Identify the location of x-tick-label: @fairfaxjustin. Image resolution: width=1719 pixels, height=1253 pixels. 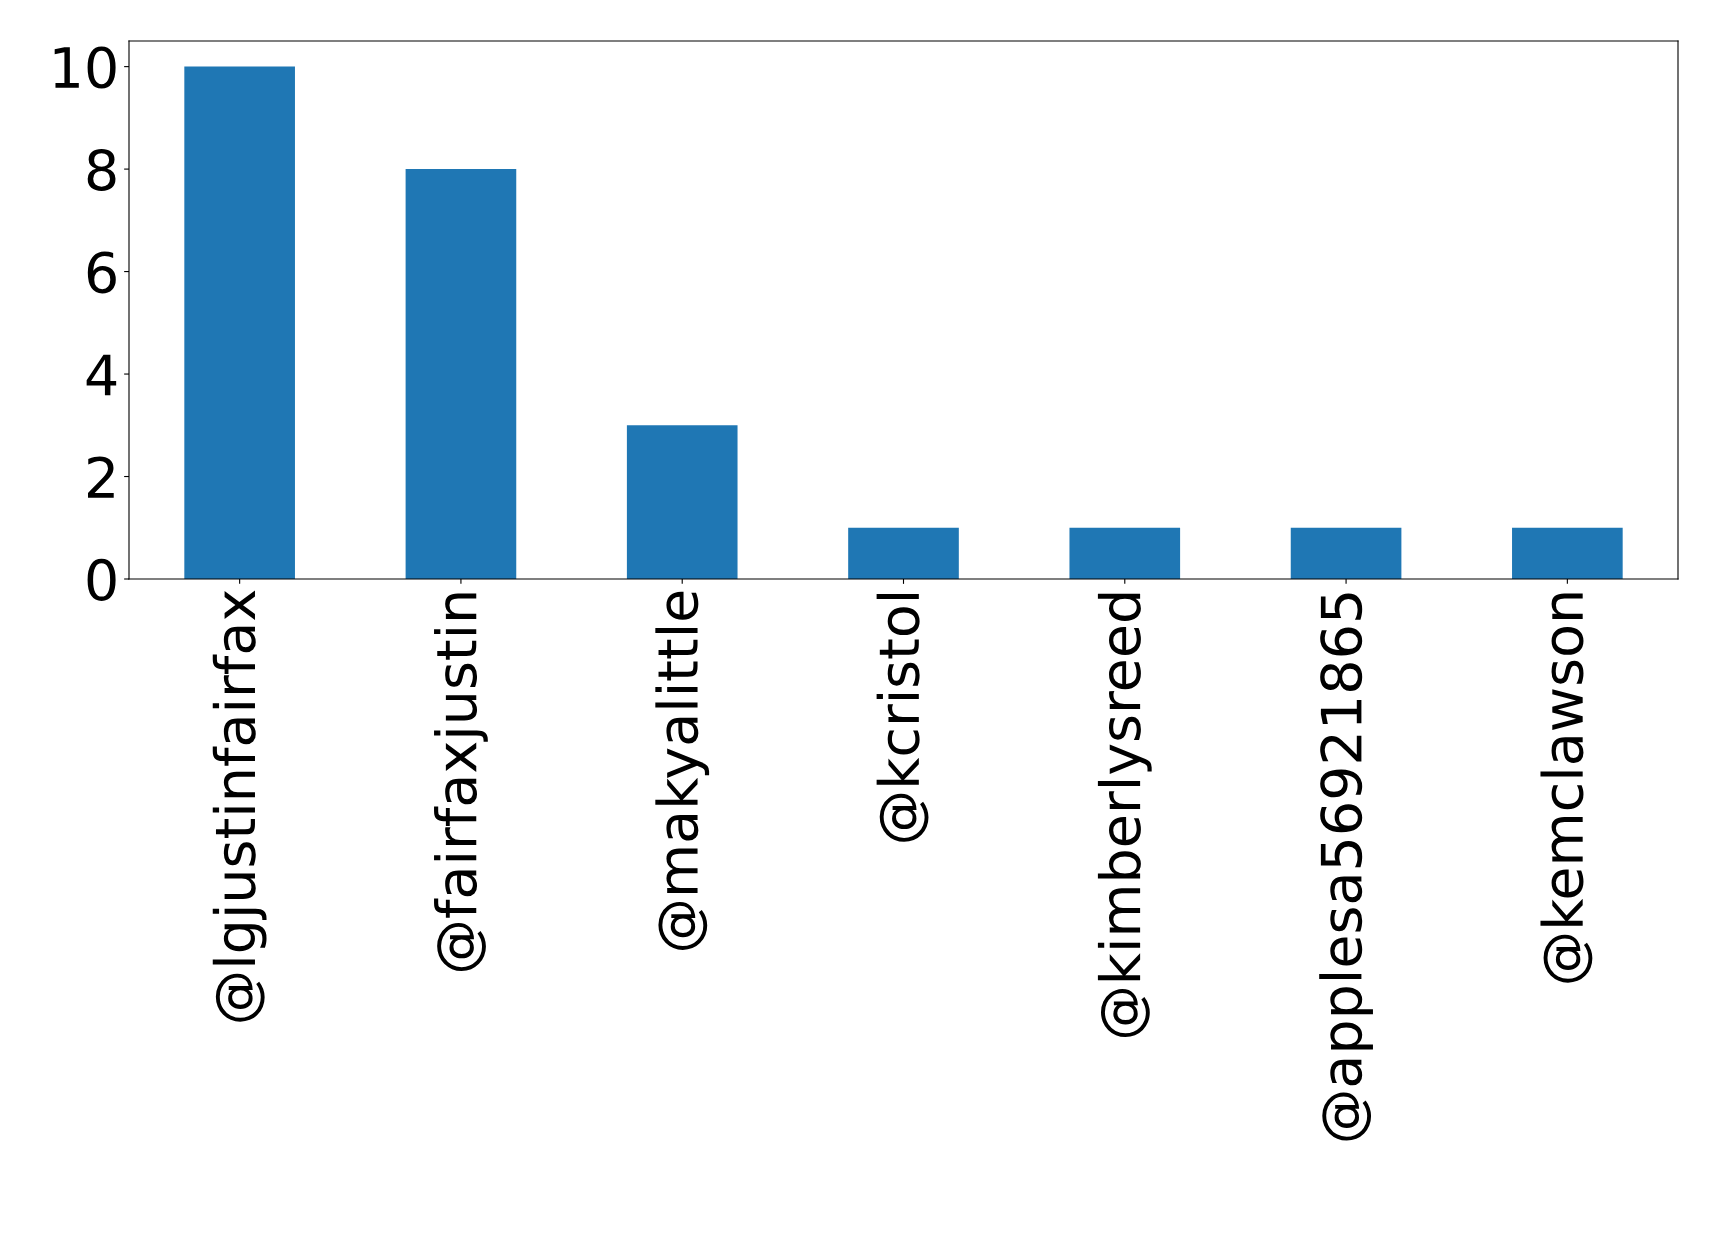
(461, 782).